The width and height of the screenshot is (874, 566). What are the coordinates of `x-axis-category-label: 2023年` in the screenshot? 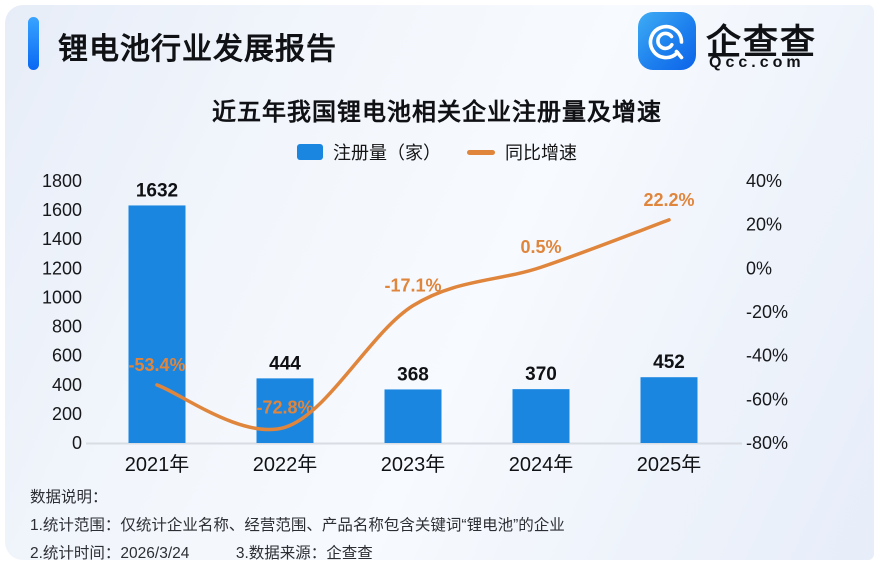 It's located at (413, 464).